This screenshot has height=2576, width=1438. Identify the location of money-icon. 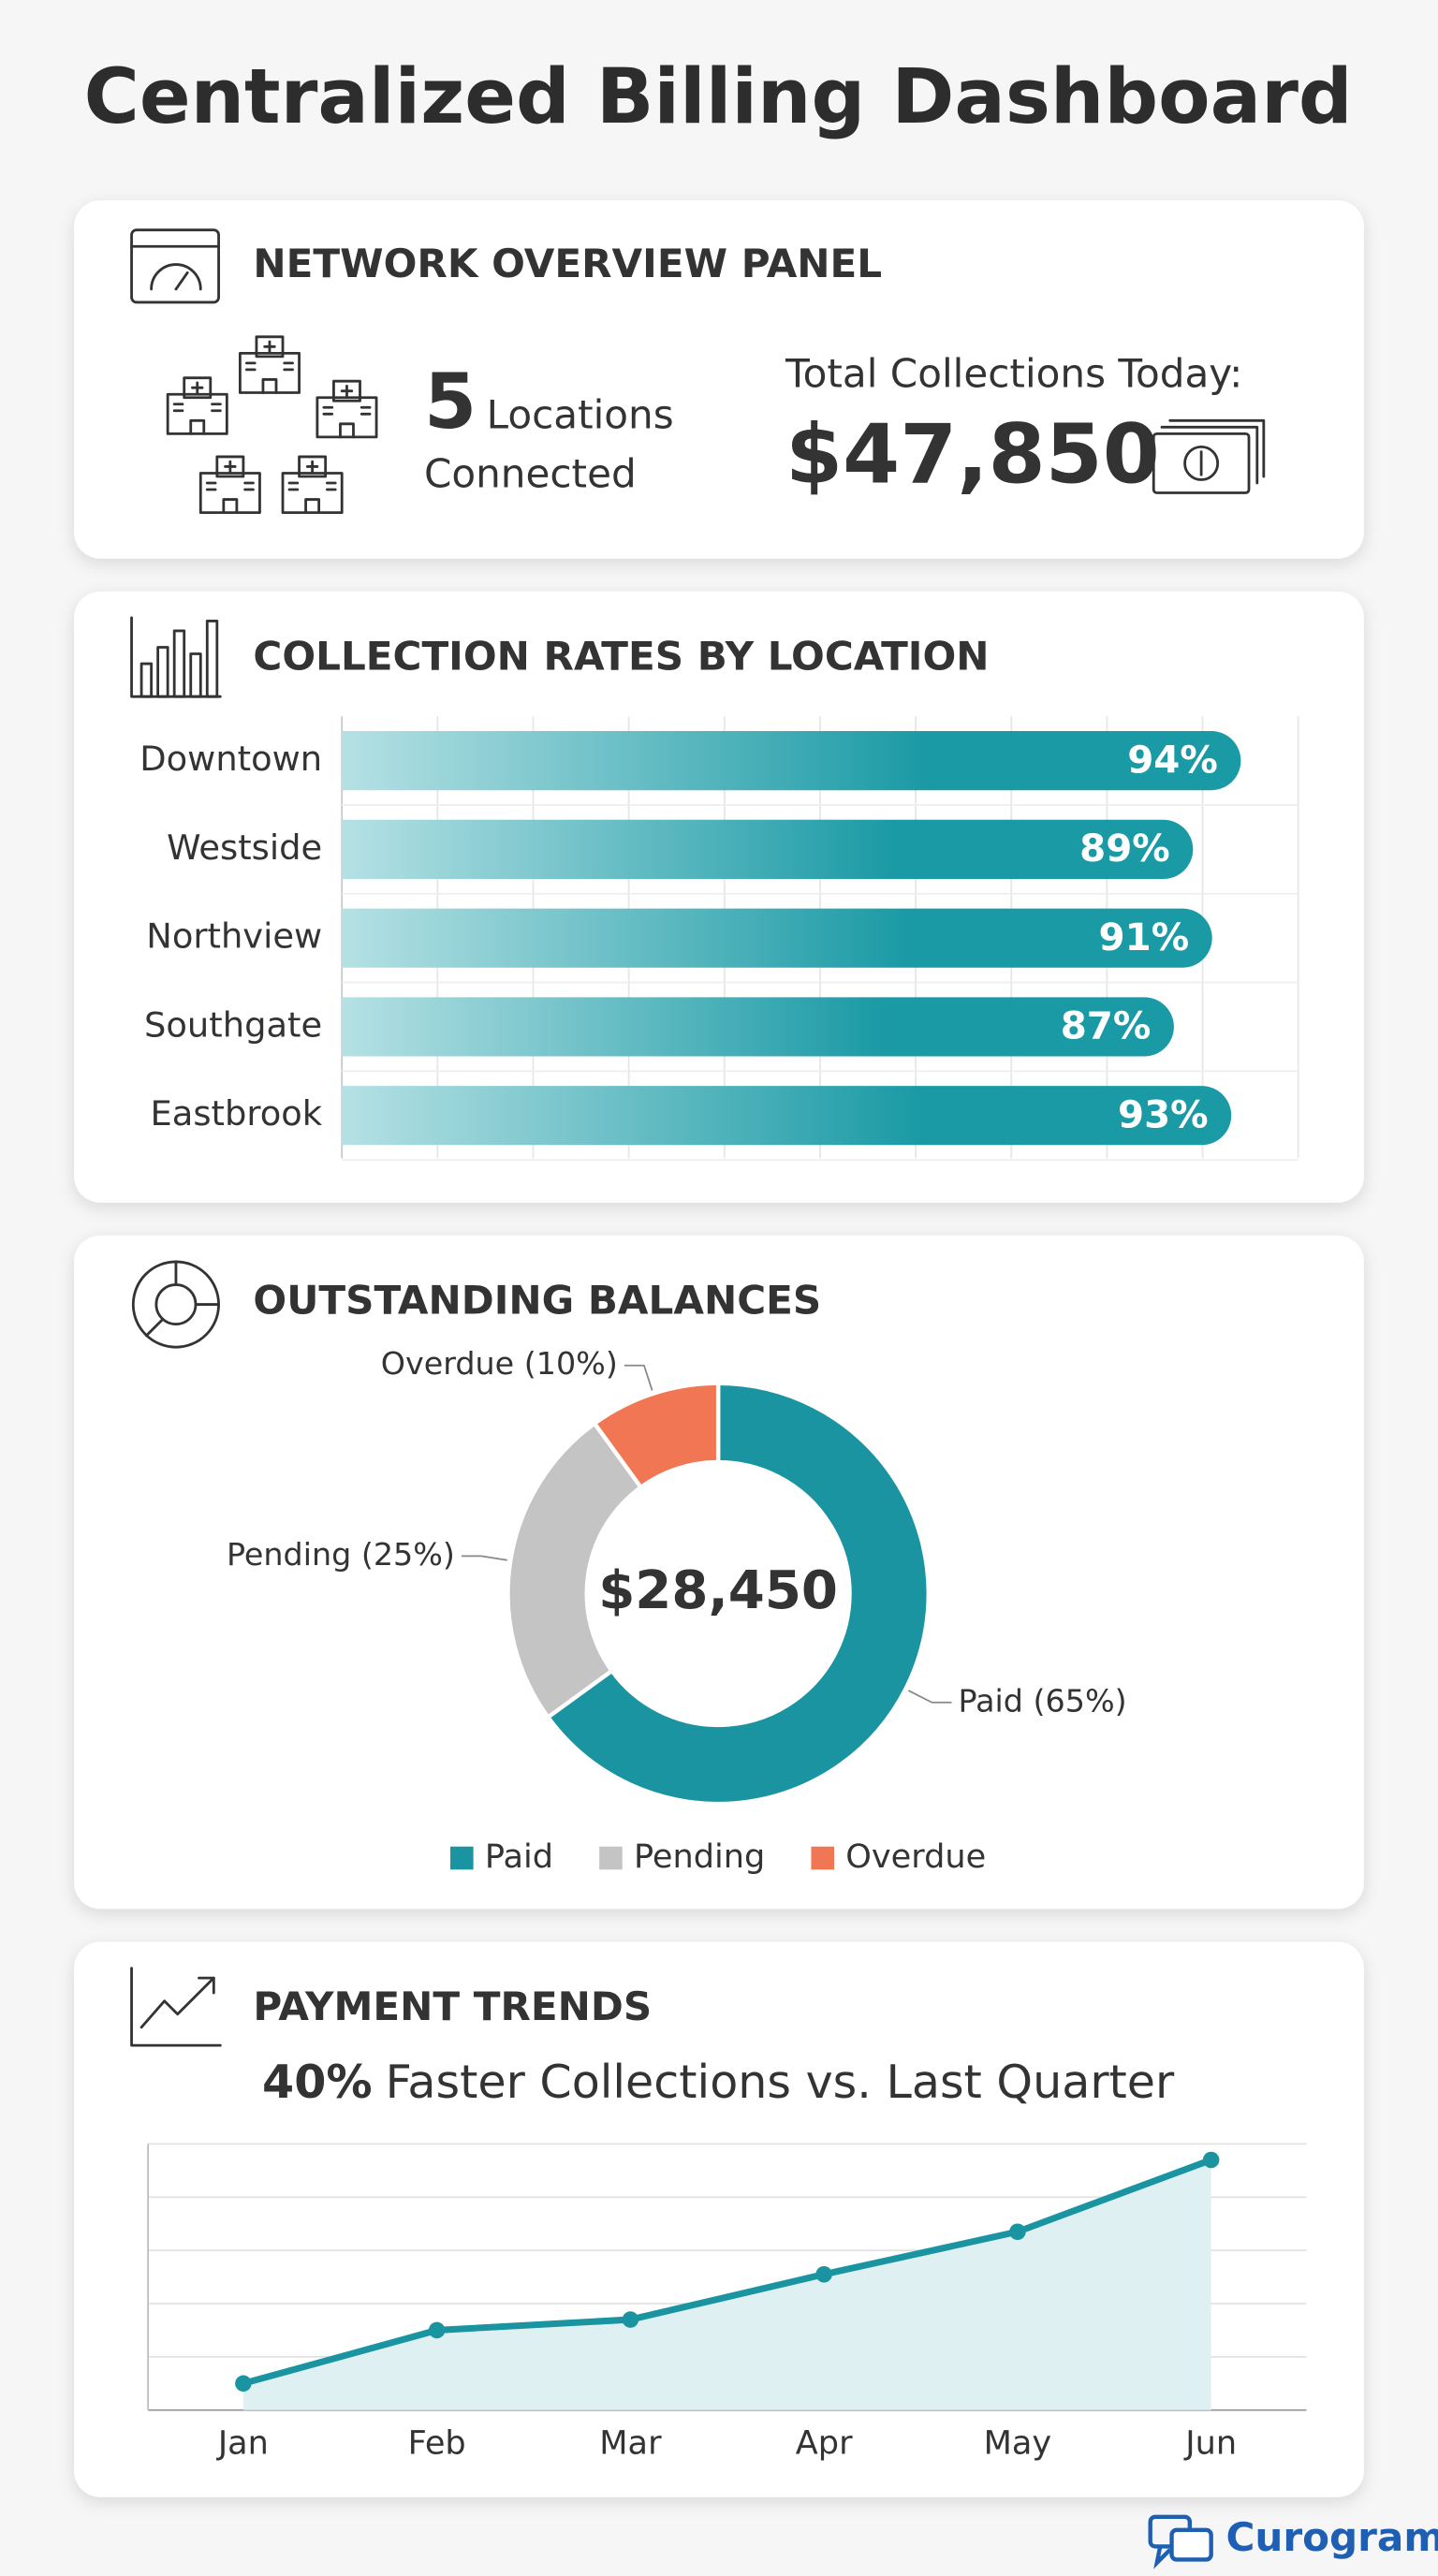
(1209, 456).